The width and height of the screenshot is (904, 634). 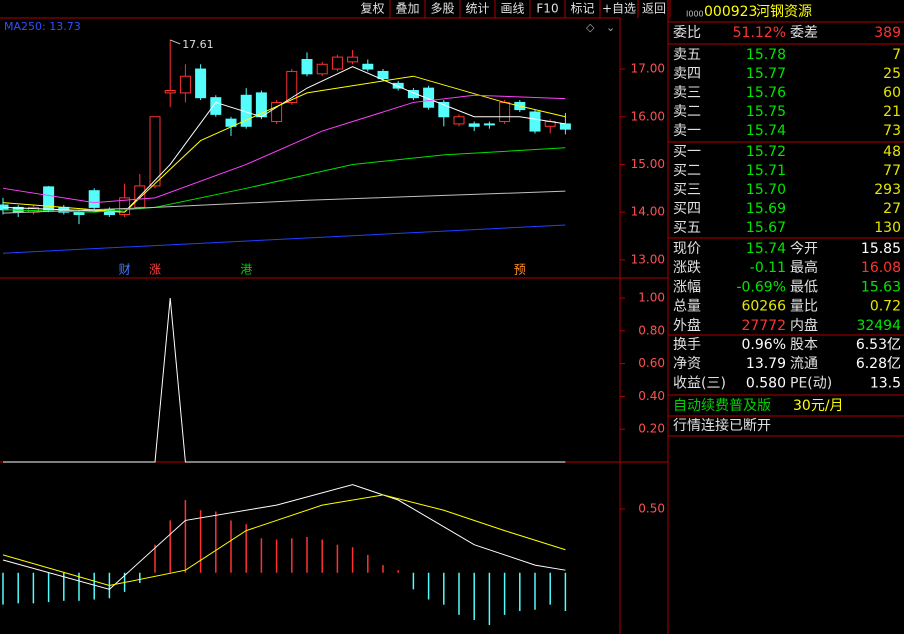 I want to click on toolbar-button: F10, so click(x=547, y=9).